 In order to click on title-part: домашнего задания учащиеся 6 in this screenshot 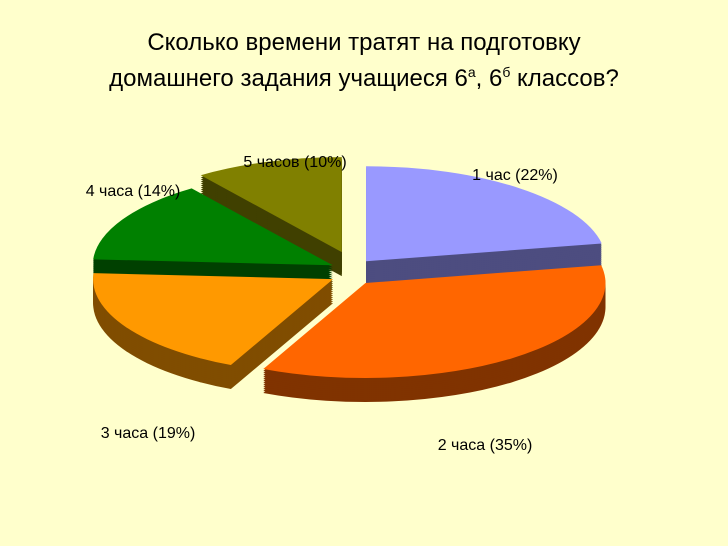, I will do `click(288, 78)`.